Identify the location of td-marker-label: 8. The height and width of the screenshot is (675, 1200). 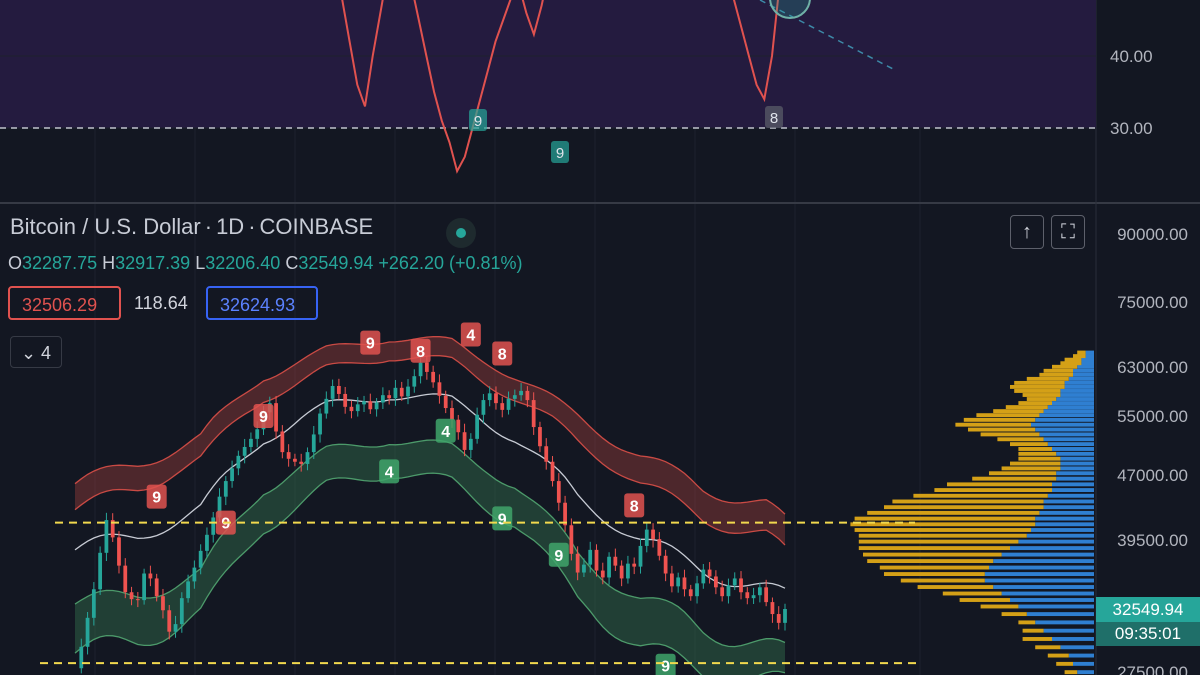
(634, 506).